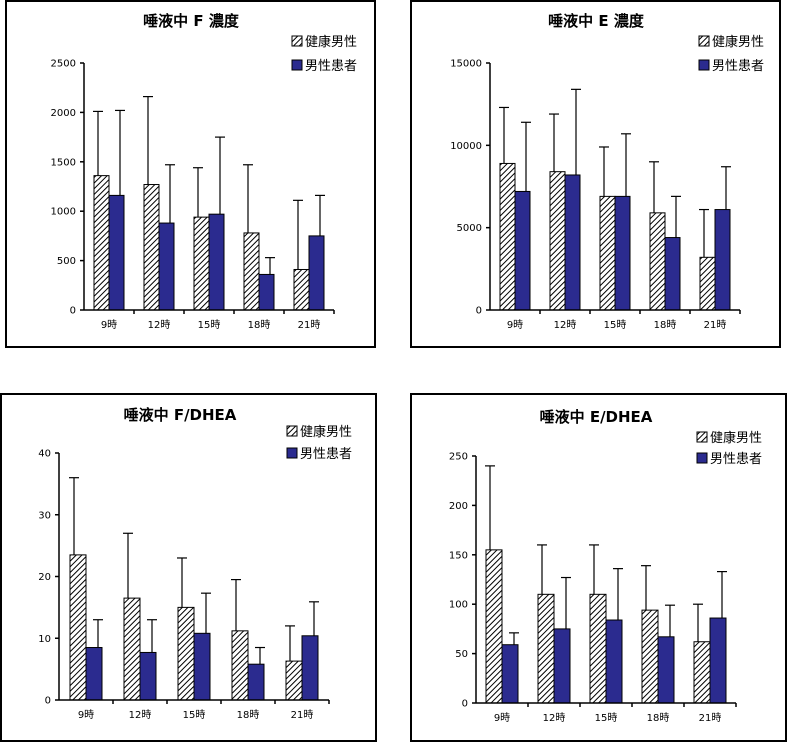  I want to click on y-tick-label: 2500, so click(63, 64).